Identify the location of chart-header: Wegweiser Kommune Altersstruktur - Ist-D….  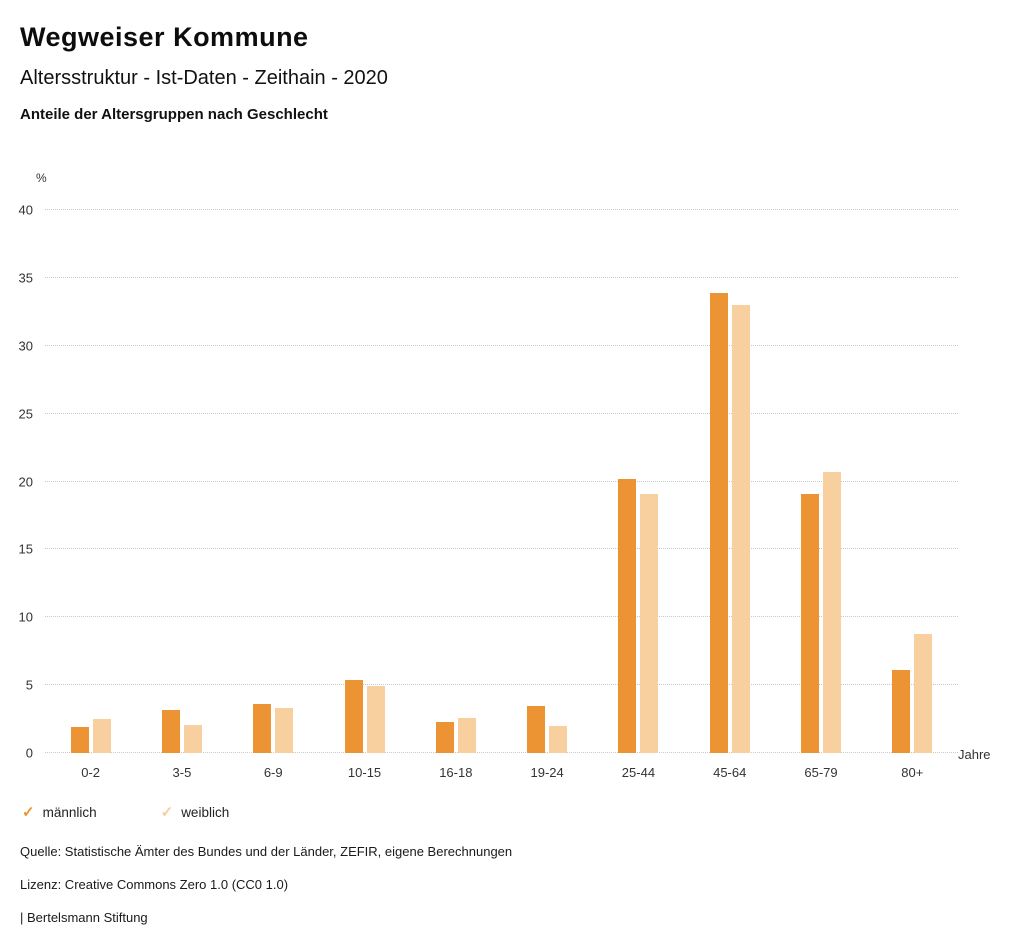
(204, 72).